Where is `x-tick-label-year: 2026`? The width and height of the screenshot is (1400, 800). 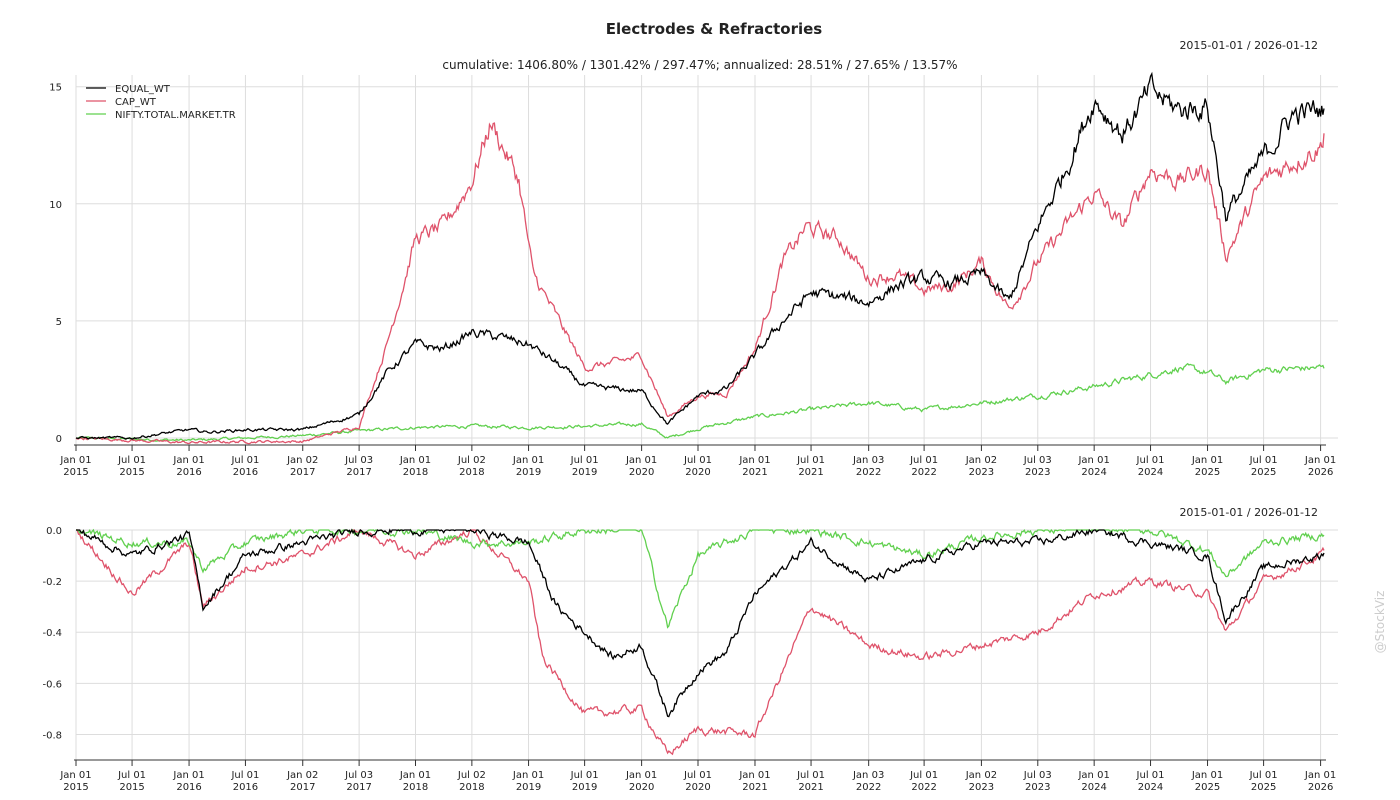 x-tick-label-year: 2026 is located at coordinates (1320, 472).